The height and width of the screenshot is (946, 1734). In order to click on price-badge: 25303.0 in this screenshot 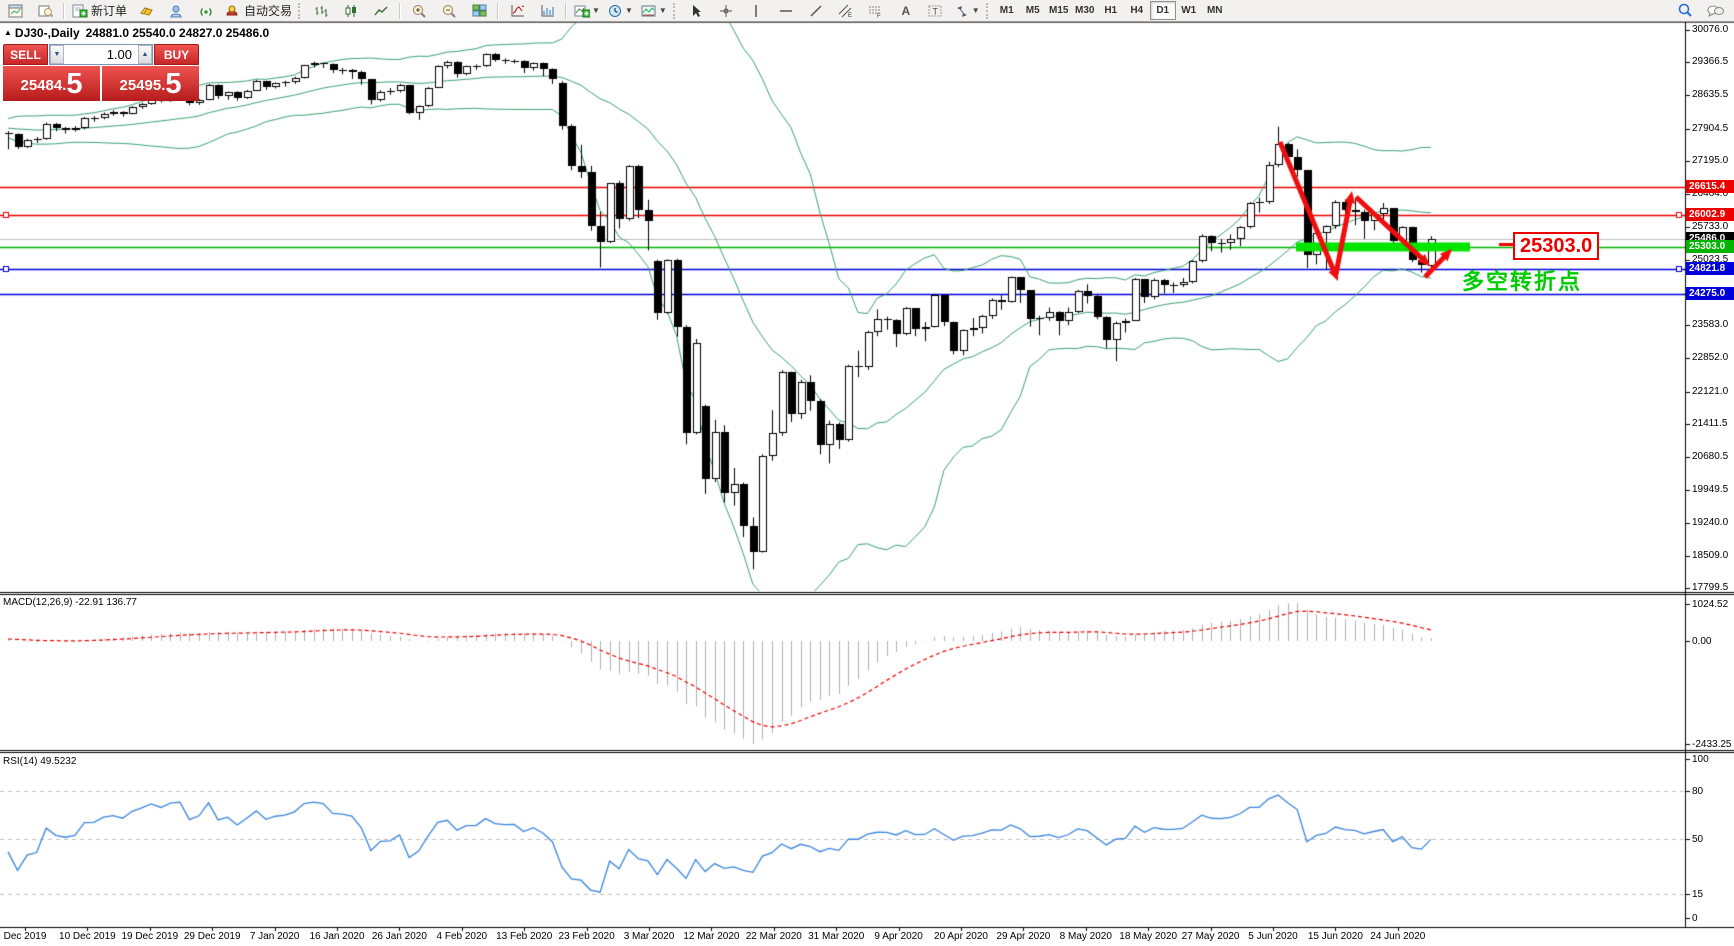, I will do `click(1710, 246)`.